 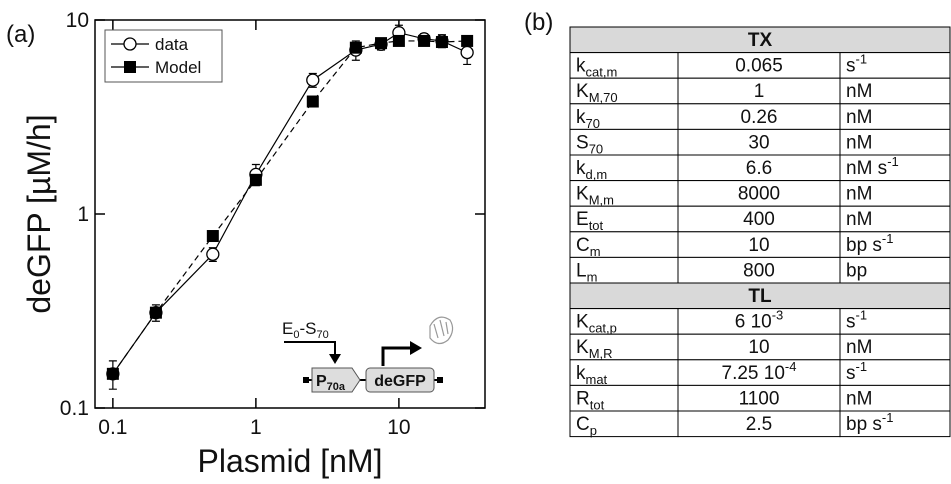 I want to click on superscript: -4, so click(x=791, y=366).